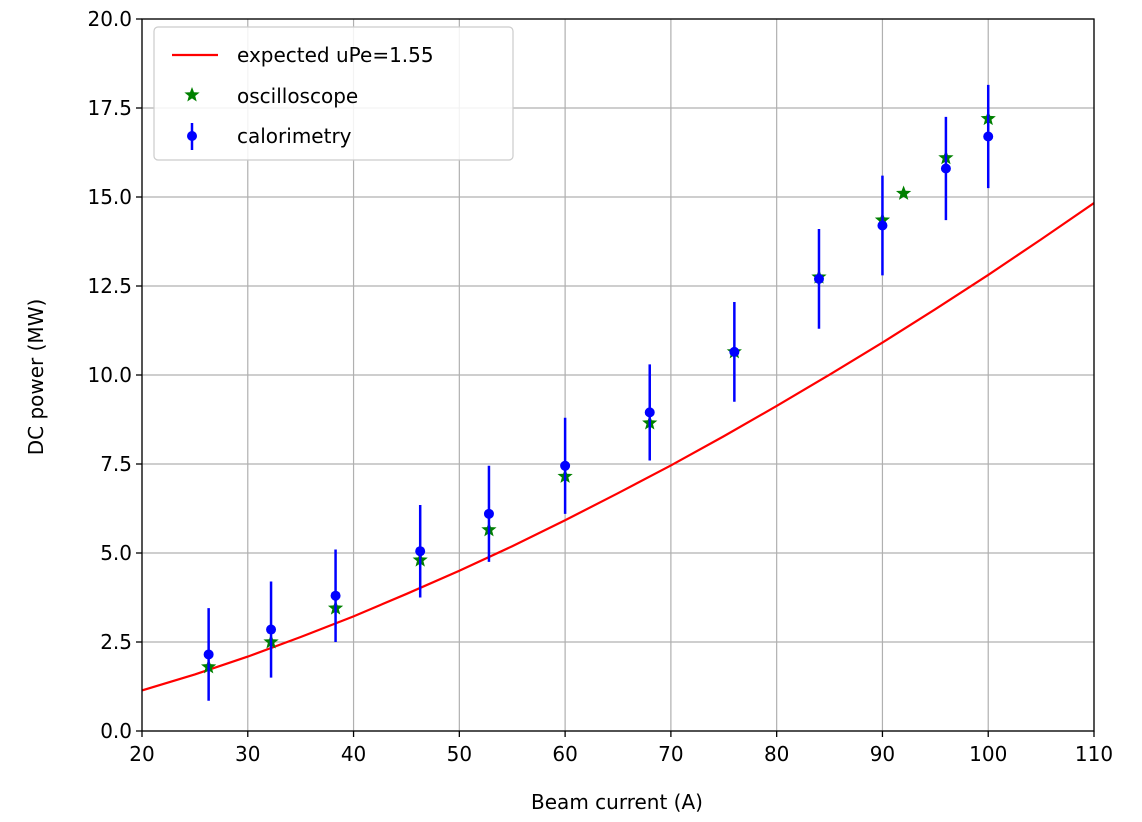 This screenshot has width=1142, height=822. What do you see at coordinates (564, 754) in the screenshot?
I see `x-tick-label: 60` at bounding box center [564, 754].